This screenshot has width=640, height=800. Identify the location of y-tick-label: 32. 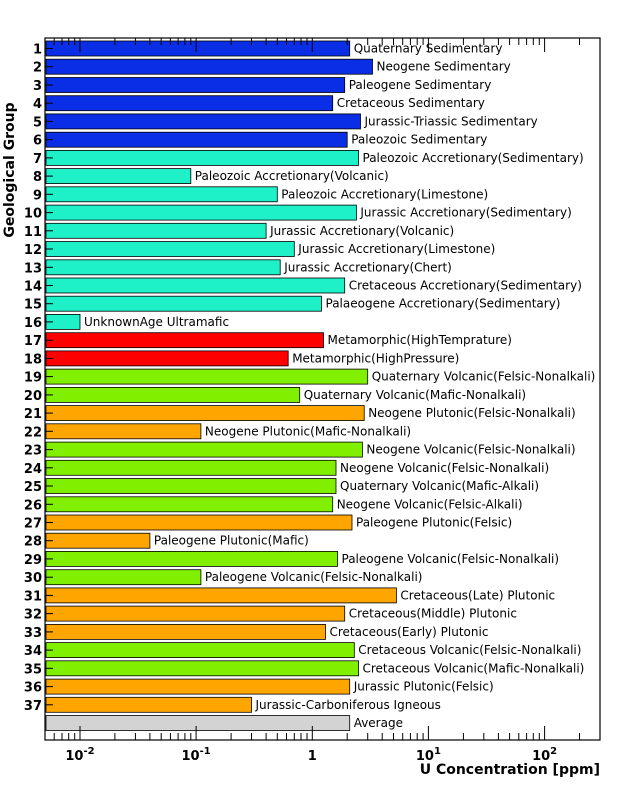
(33, 615).